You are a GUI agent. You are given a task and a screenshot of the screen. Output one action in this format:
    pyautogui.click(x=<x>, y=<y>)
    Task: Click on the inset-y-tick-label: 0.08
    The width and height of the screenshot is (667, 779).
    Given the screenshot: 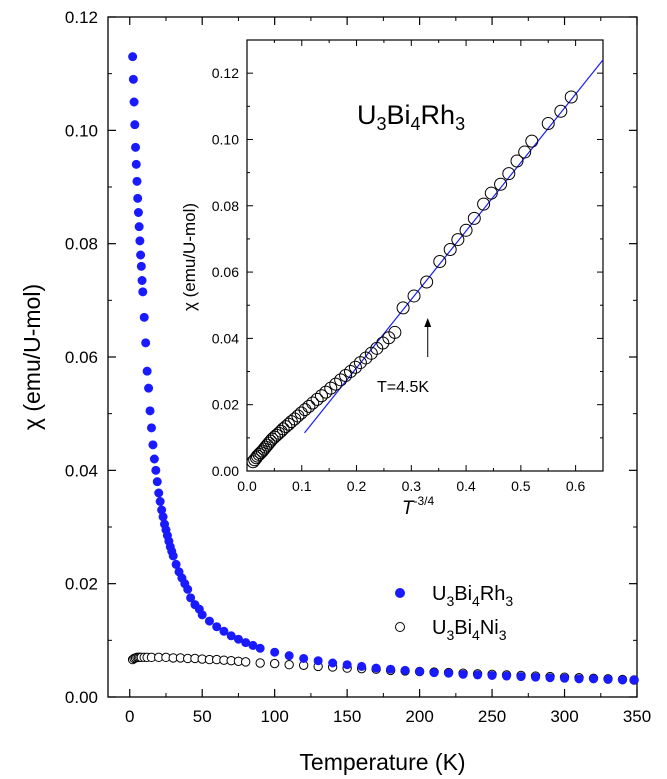 What is the action you would take?
    pyautogui.click(x=225, y=206)
    